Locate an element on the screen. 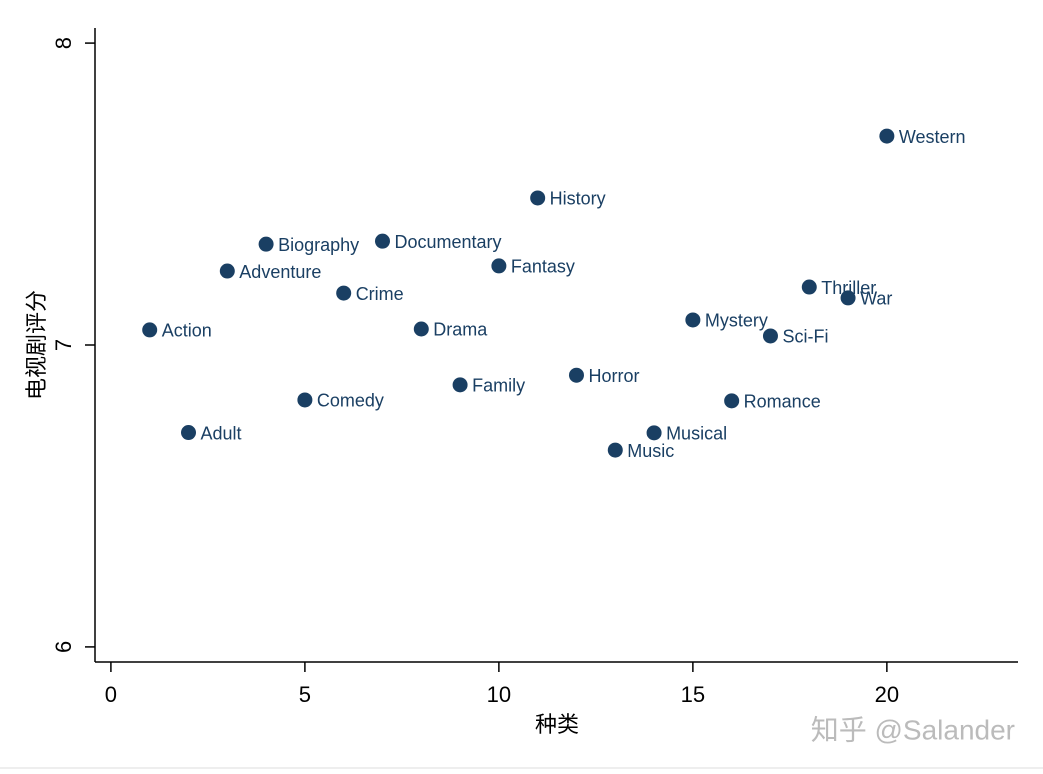 The image size is (1043, 774). point-label: Adult is located at coordinates (221, 433).